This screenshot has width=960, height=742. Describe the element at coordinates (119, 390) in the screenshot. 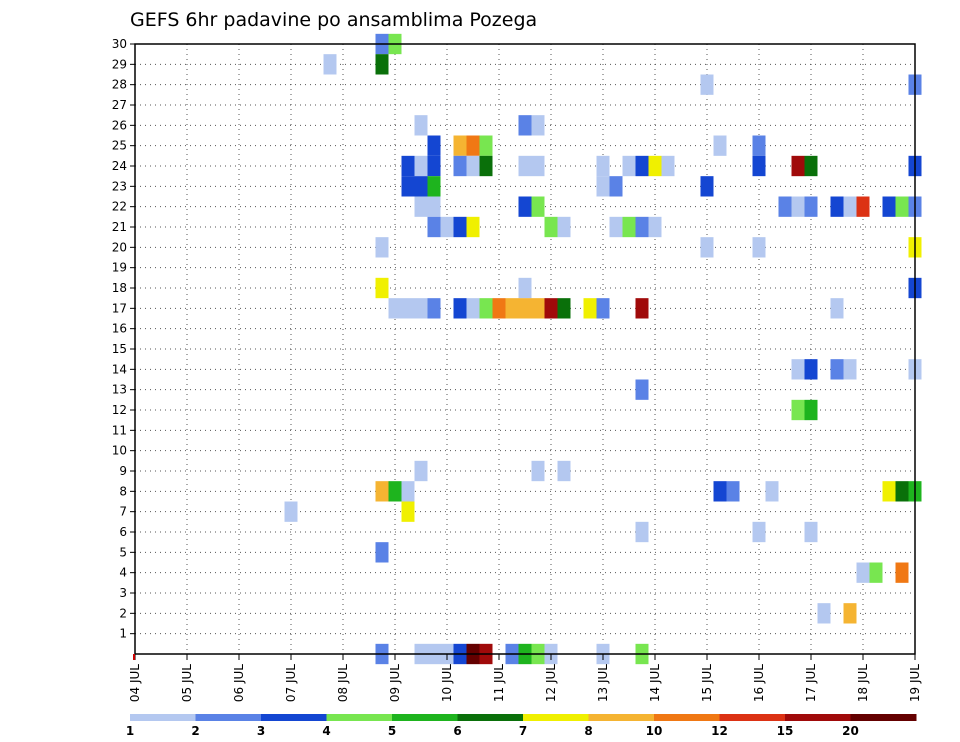

I see `y-tick-label: 13` at that location.